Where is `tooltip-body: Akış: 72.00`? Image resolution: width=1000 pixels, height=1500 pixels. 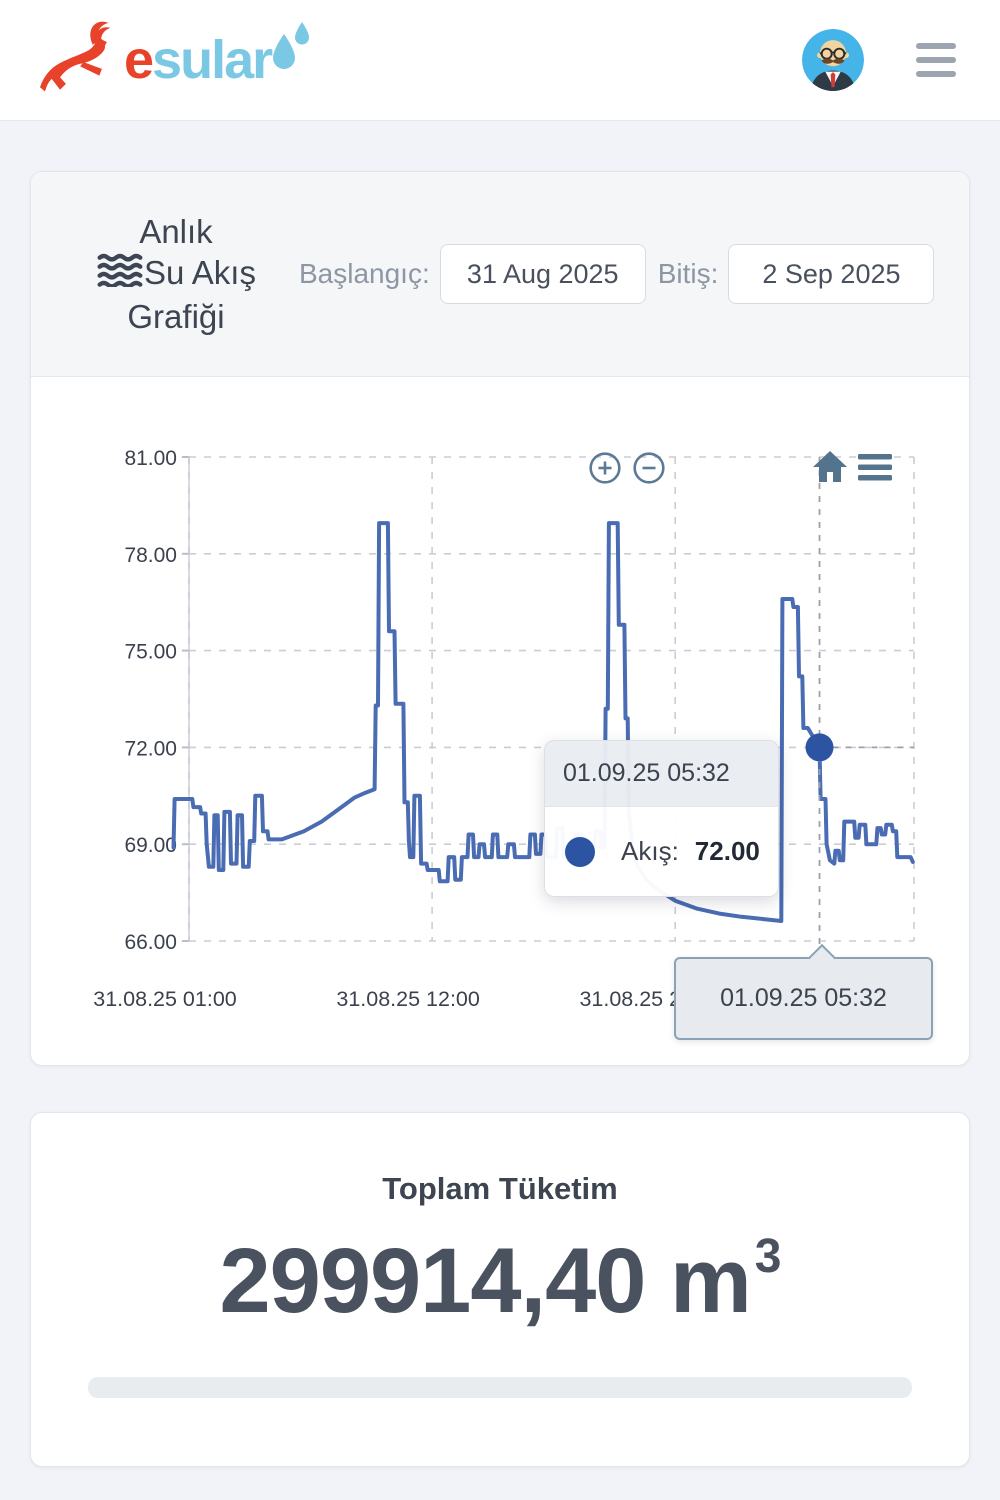 tooltip-body: Akış: 72.00 is located at coordinates (661, 852).